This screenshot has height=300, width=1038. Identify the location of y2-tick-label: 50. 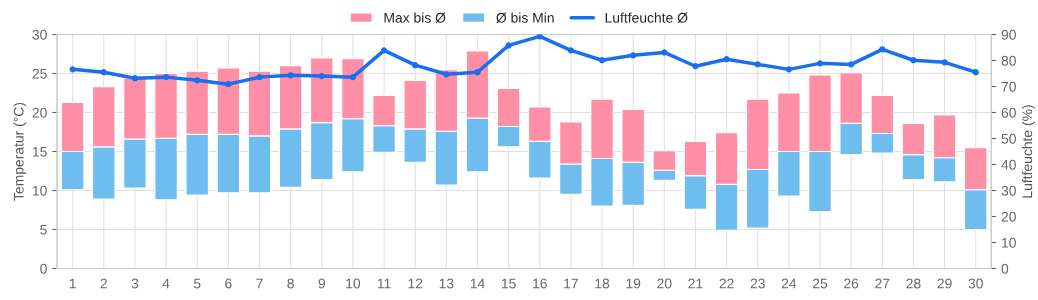
(1008, 138).